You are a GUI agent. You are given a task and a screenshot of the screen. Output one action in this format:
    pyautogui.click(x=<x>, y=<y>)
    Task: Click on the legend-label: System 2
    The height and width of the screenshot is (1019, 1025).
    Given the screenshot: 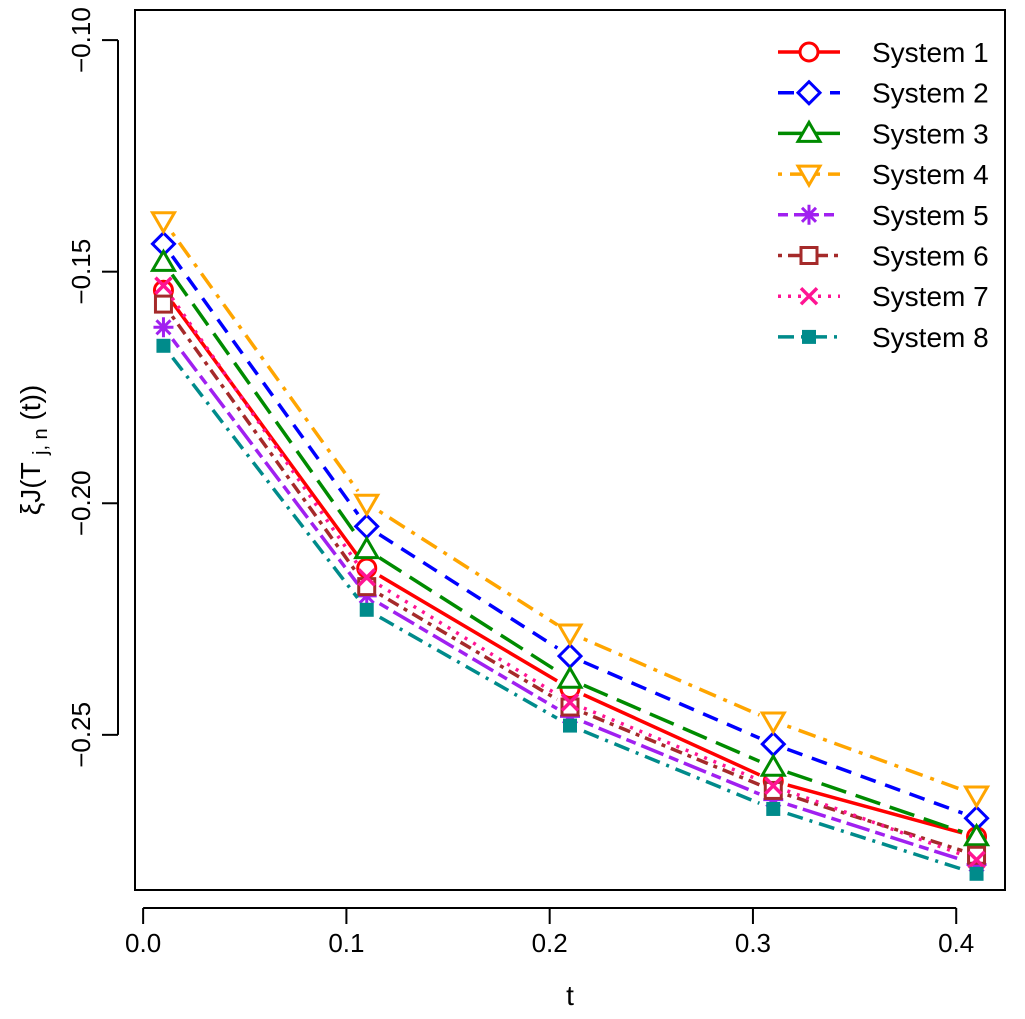 What is the action you would take?
    pyautogui.click(x=930, y=93)
    